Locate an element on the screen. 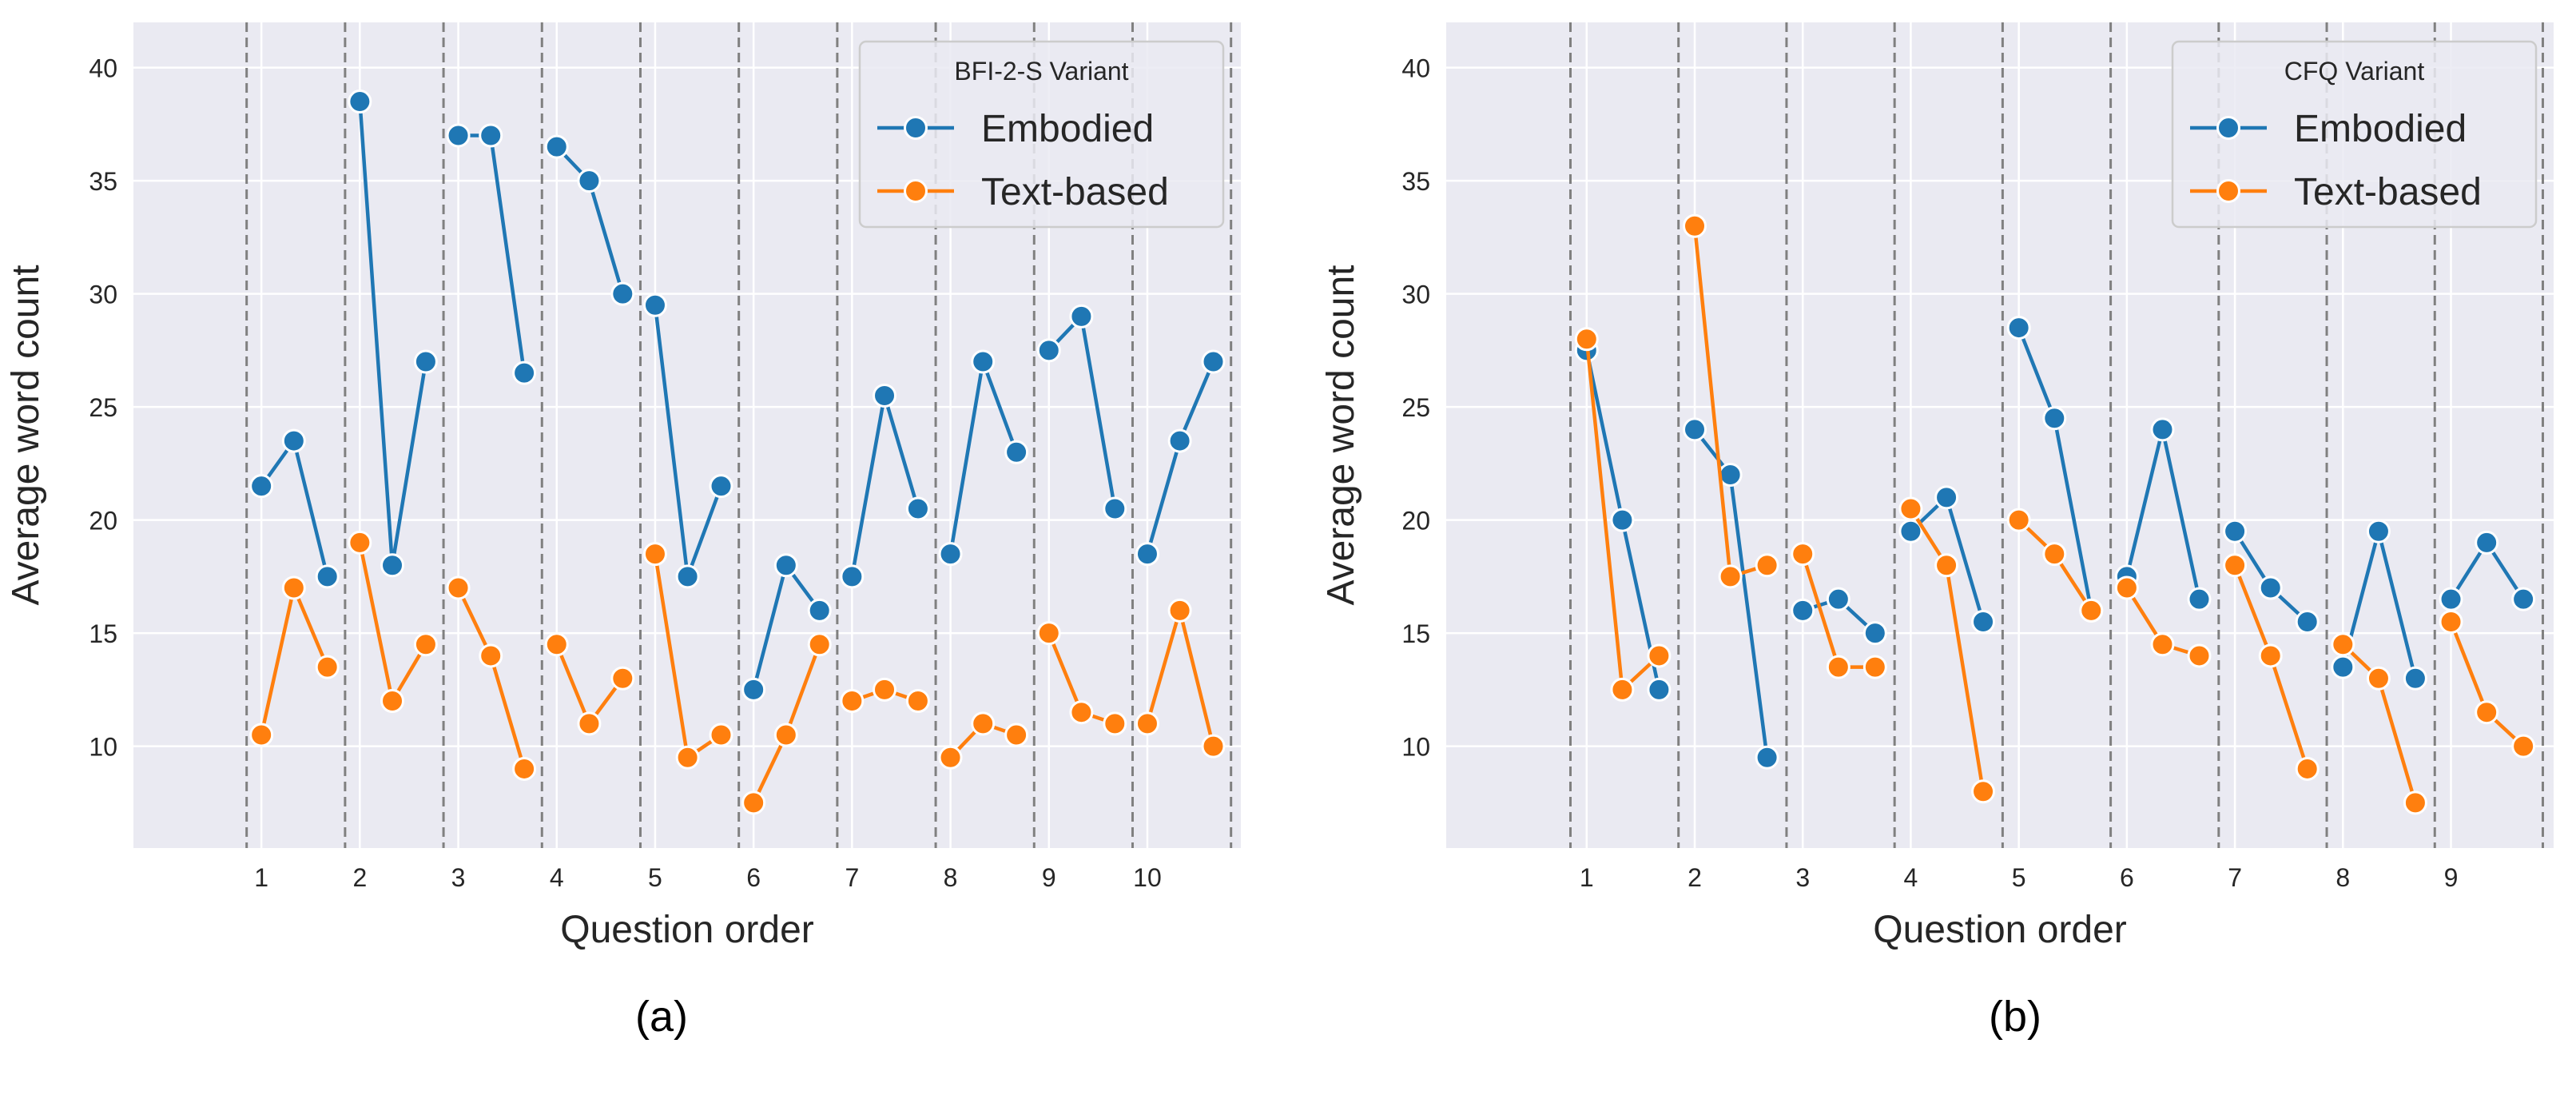 The image size is (2576, 1095). y-tick-label: 15 is located at coordinates (1415, 633).